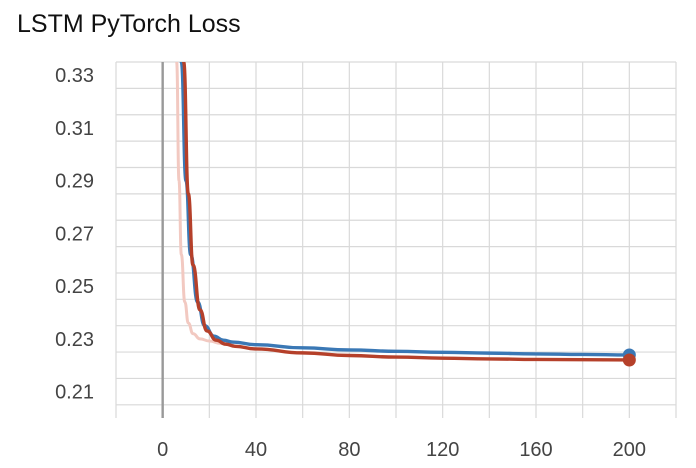 The width and height of the screenshot is (696, 468). Describe the element at coordinates (74, 340) in the screenshot. I see `y-tick-label: 0.23` at that location.